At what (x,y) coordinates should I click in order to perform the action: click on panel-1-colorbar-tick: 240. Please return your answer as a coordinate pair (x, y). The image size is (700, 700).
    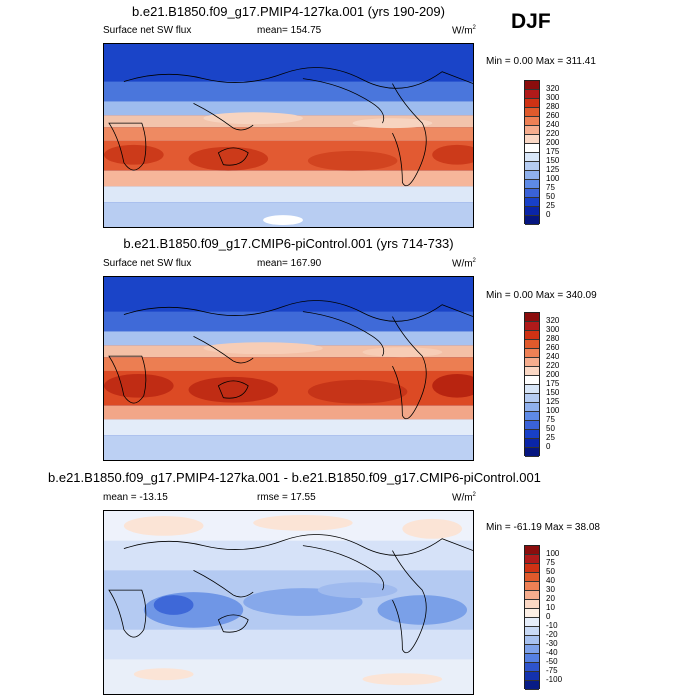
    Looking at the image, I should click on (553, 124).